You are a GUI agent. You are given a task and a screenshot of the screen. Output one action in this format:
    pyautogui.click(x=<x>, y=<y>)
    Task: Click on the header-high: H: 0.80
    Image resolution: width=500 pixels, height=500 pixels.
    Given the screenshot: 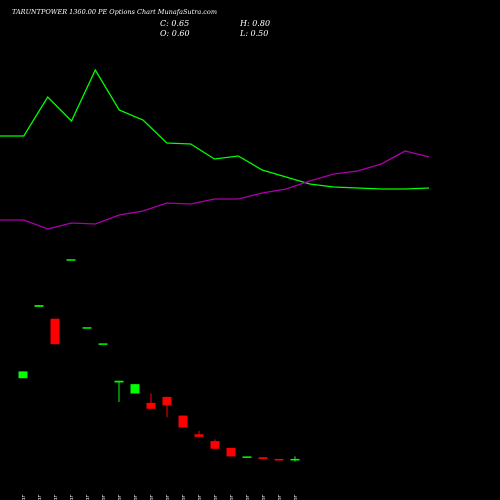 What is the action you would take?
    pyautogui.click(x=254, y=23)
    